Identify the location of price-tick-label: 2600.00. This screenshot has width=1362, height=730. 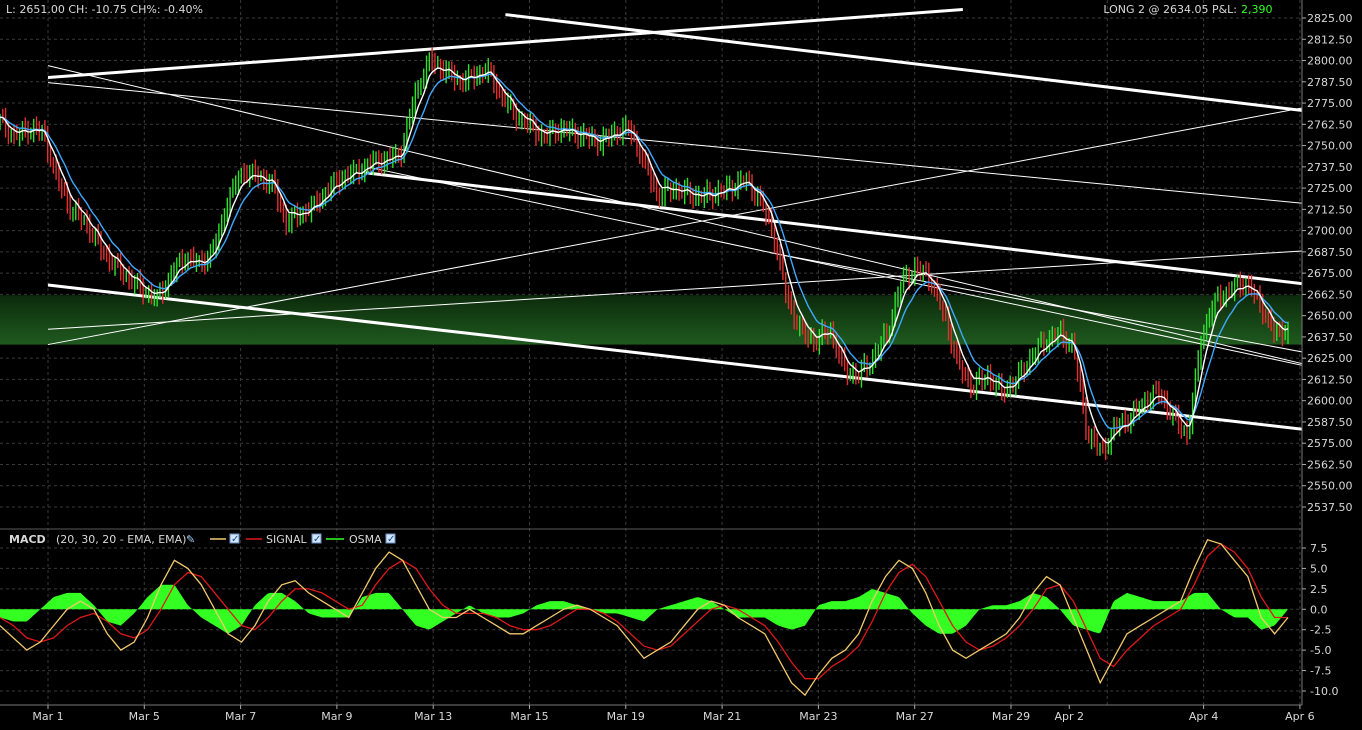
(1330, 401).